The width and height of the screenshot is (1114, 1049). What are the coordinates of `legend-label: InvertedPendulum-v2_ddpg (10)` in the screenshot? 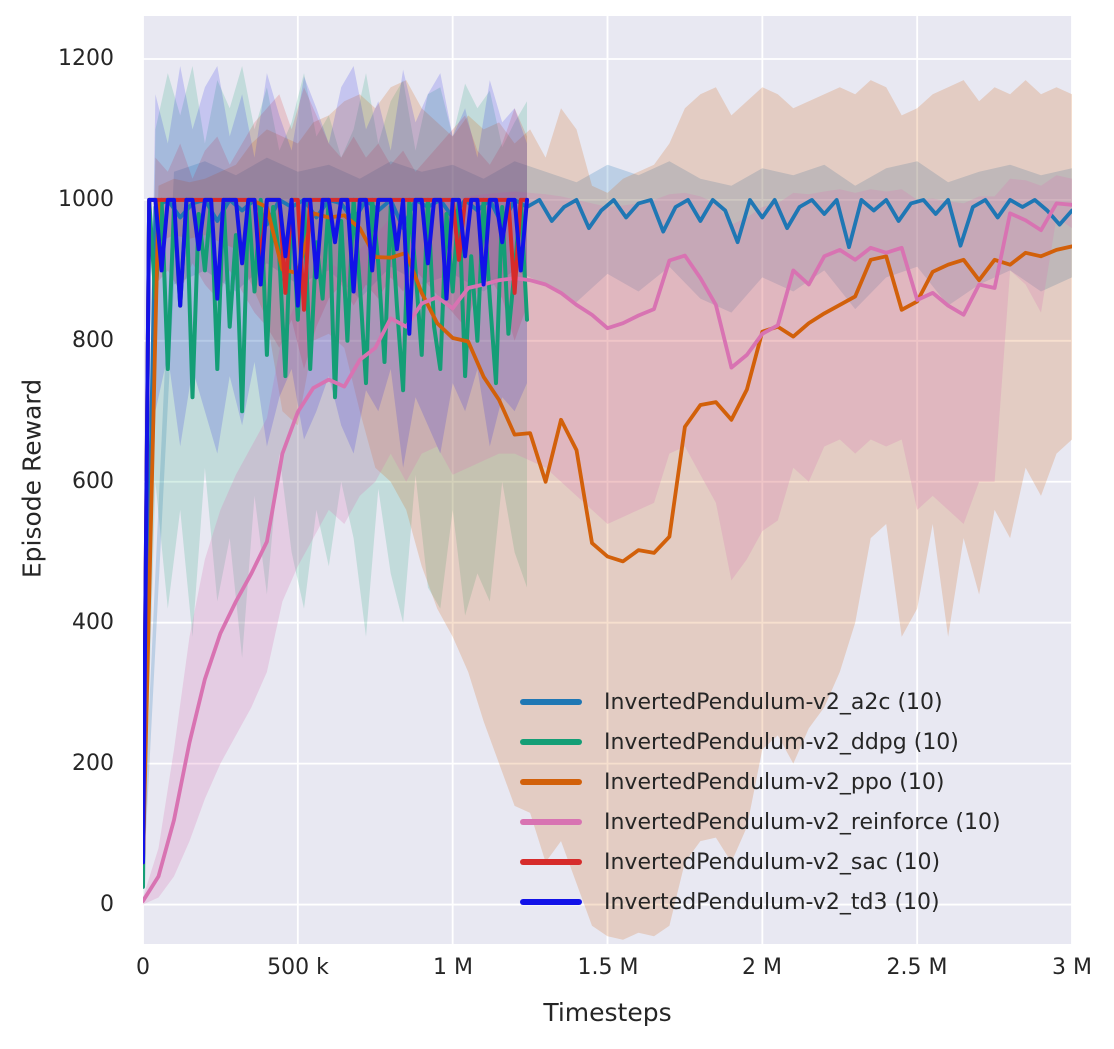 It's located at (781, 742).